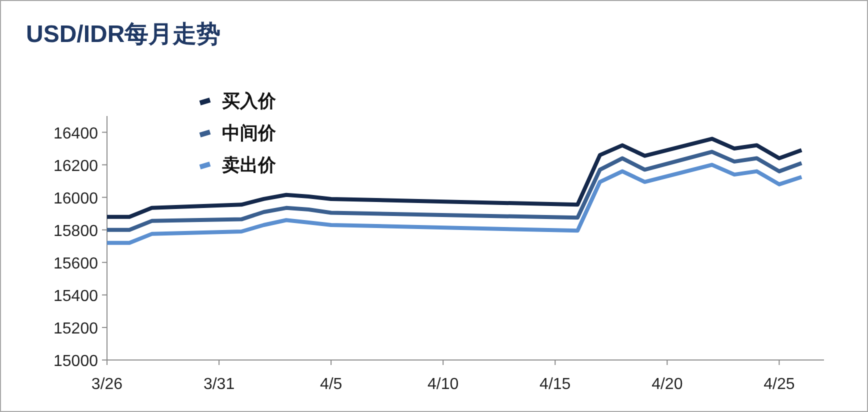 The width and height of the screenshot is (868, 412). What do you see at coordinates (76, 329) in the screenshot?
I see `y-tick-label: 15200` at bounding box center [76, 329].